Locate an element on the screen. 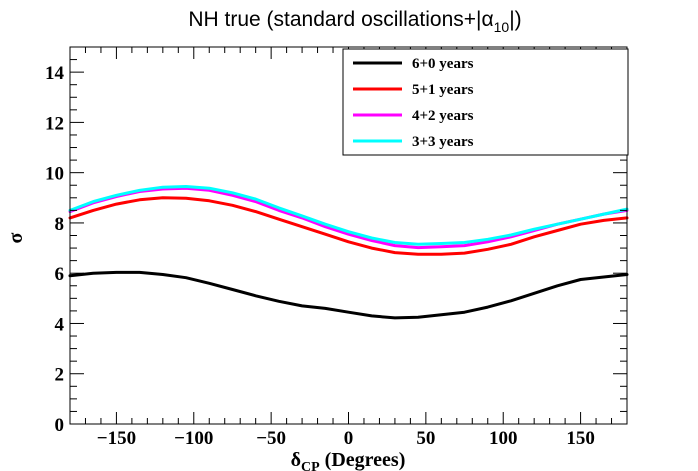  x-tick-label: −50 is located at coordinates (271, 438).